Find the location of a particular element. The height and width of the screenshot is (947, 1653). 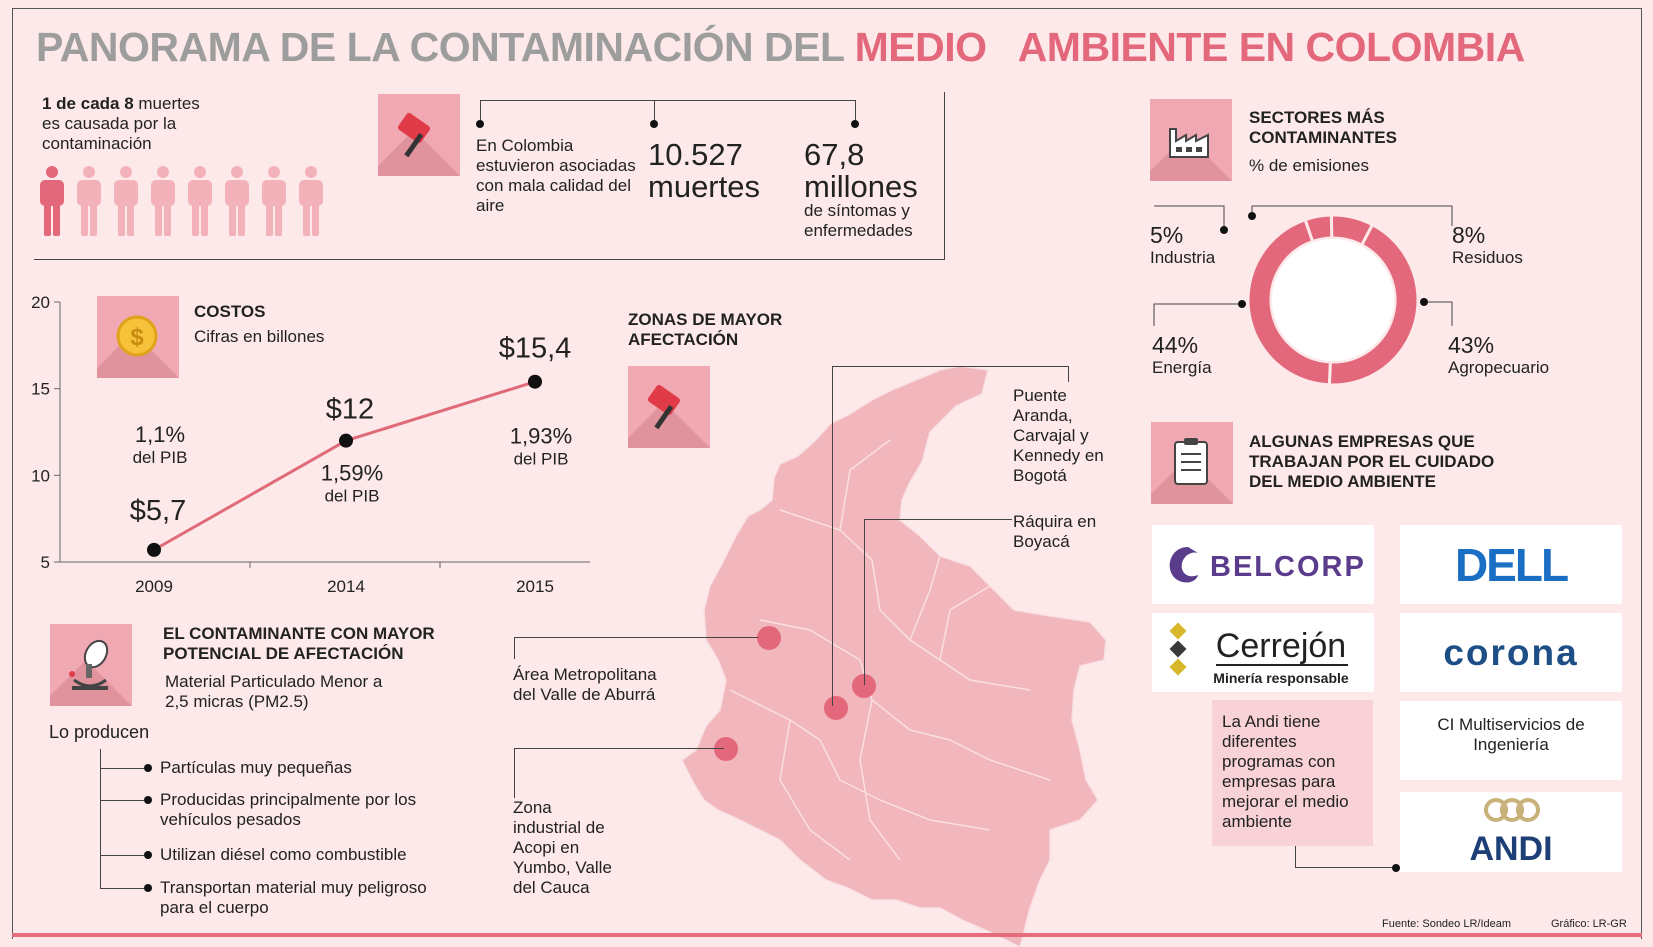

sector-percent: 44% is located at coordinates (1175, 345).